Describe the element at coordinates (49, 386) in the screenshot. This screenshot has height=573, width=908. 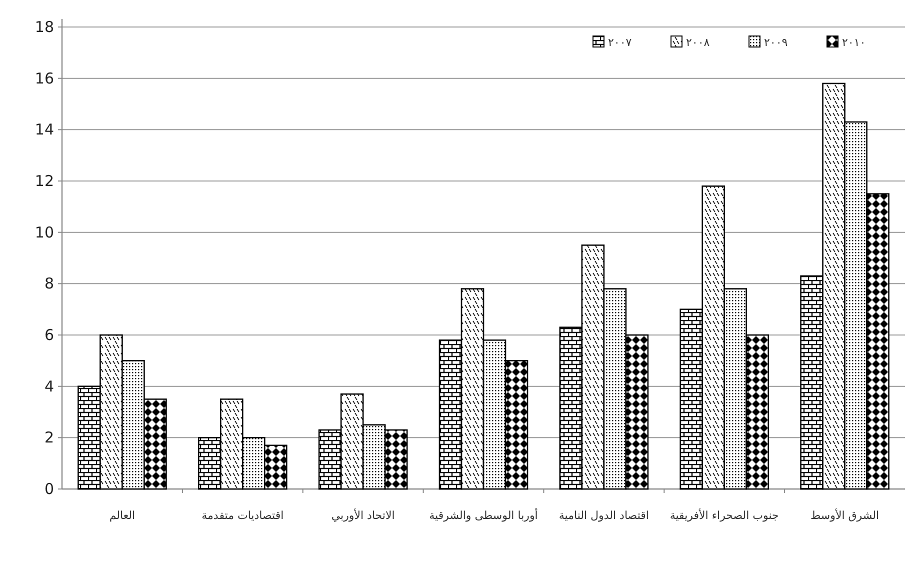
I see `y-tick-label: 4` at that location.